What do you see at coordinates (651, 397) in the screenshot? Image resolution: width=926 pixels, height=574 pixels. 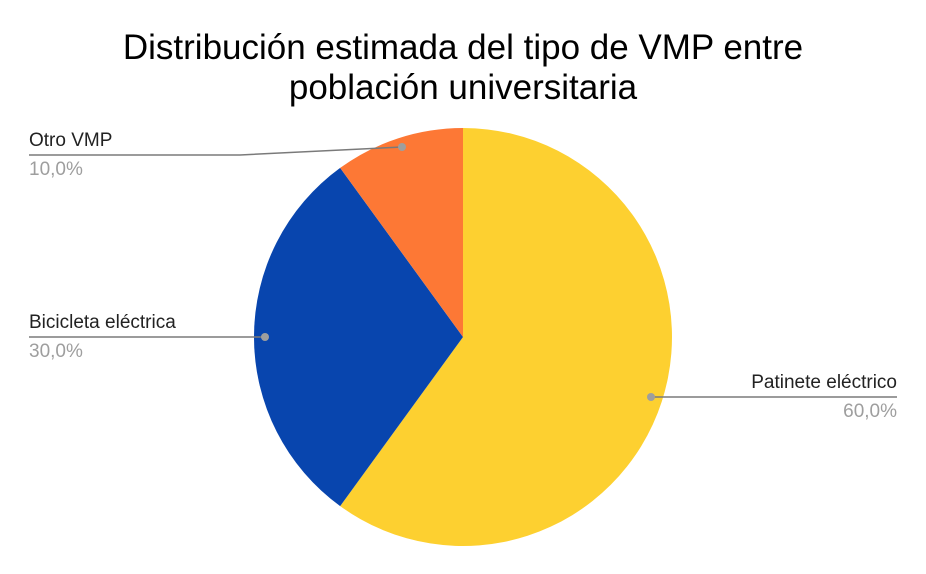 I see `leader-dot-patinete` at bounding box center [651, 397].